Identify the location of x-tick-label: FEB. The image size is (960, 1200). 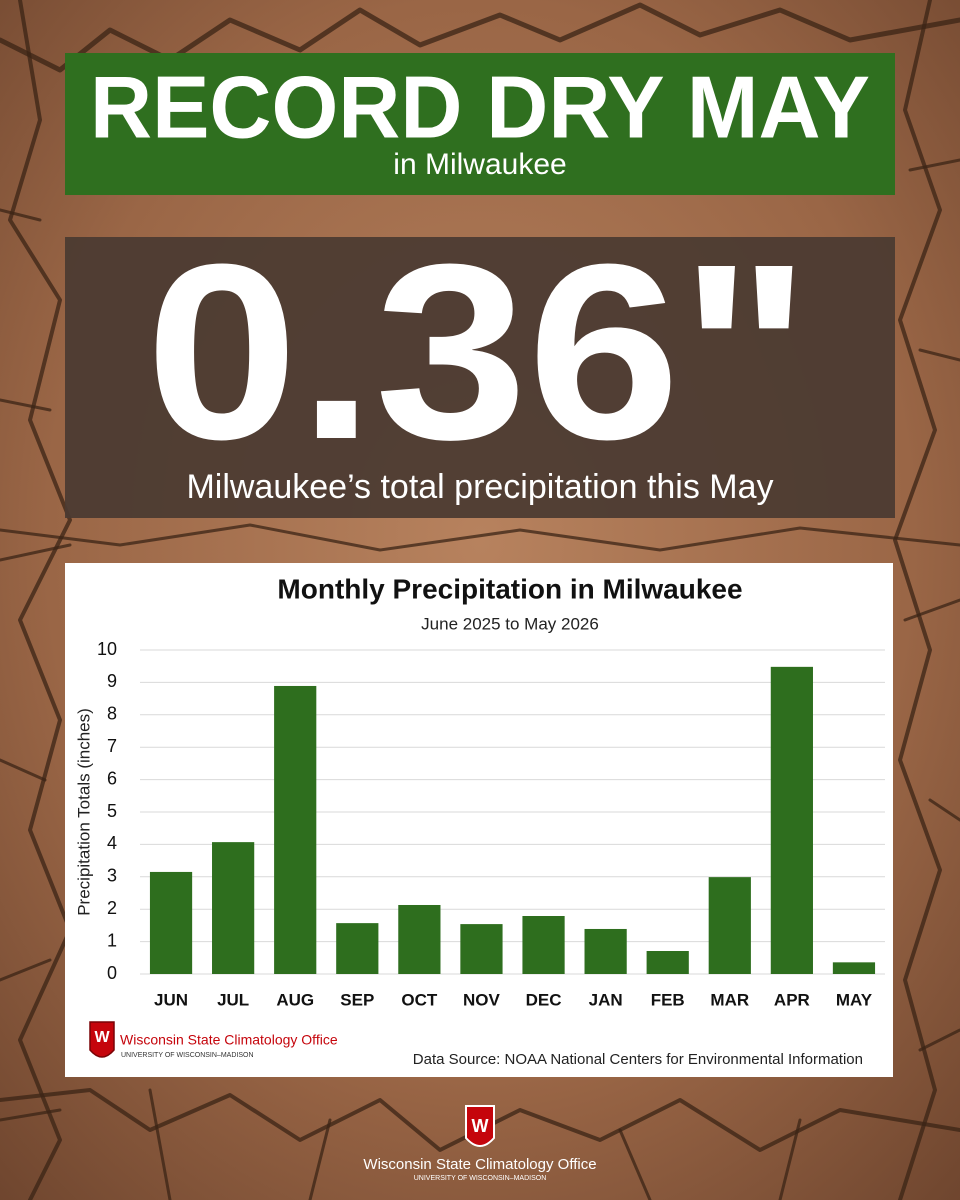
(668, 999).